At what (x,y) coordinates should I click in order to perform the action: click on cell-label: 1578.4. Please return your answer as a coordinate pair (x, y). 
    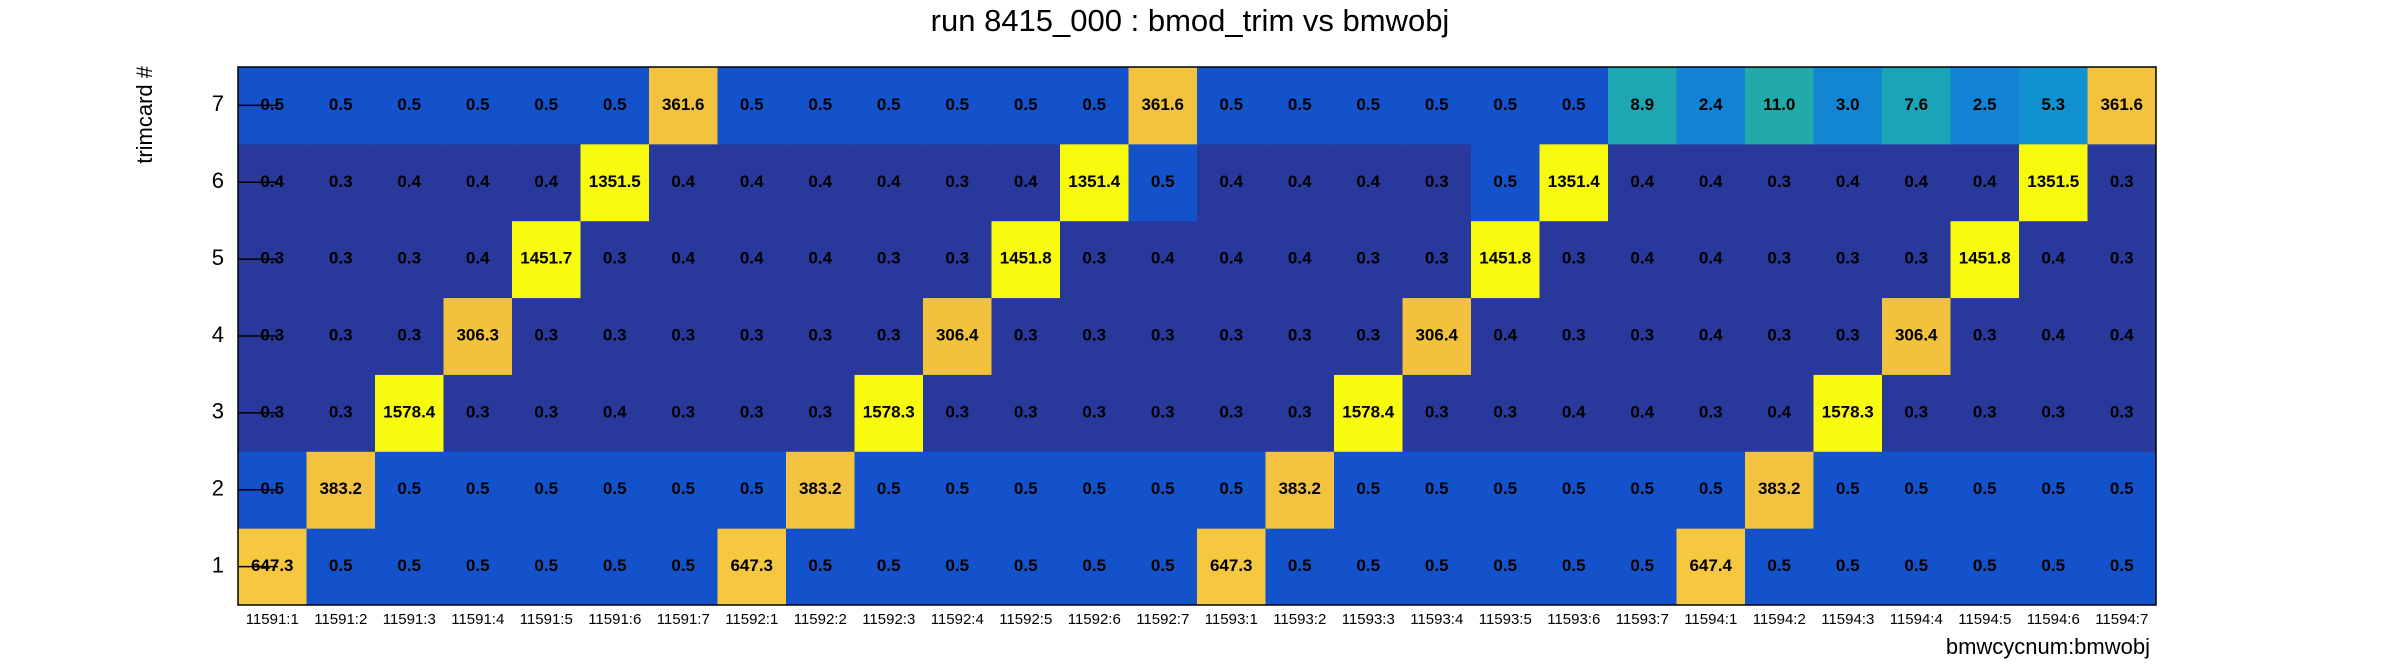
    Looking at the image, I should click on (1368, 411).